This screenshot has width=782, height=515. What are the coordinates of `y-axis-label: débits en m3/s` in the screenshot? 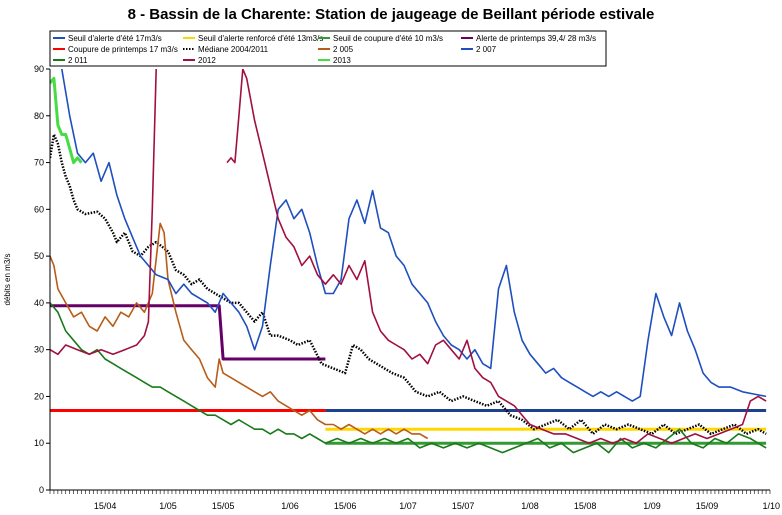 It's located at (7, 279).